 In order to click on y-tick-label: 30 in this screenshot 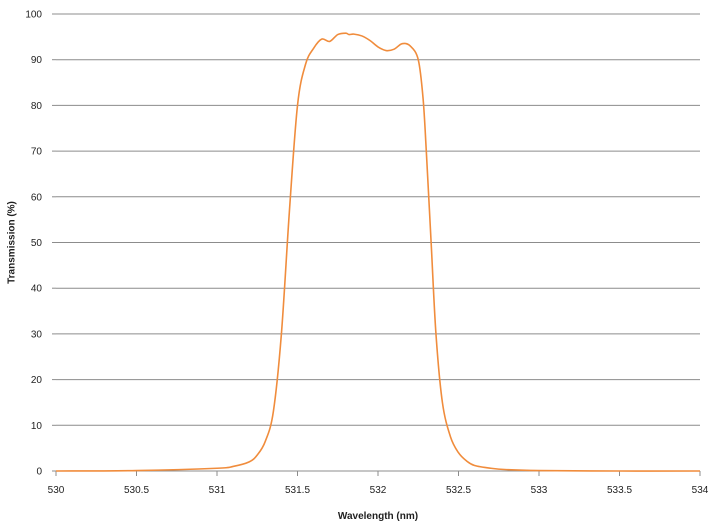, I will do `click(37, 334)`.